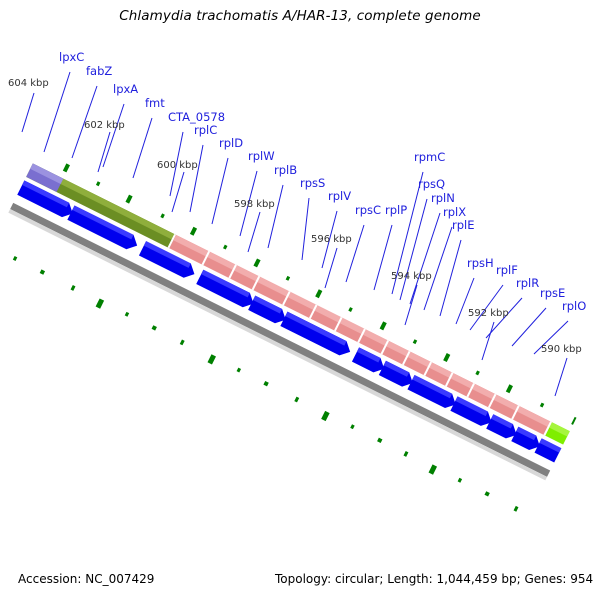 The width and height of the screenshot is (600, 600). I want to click on gene-label-CTA_0578: CTA_0578, so click(197, 117).